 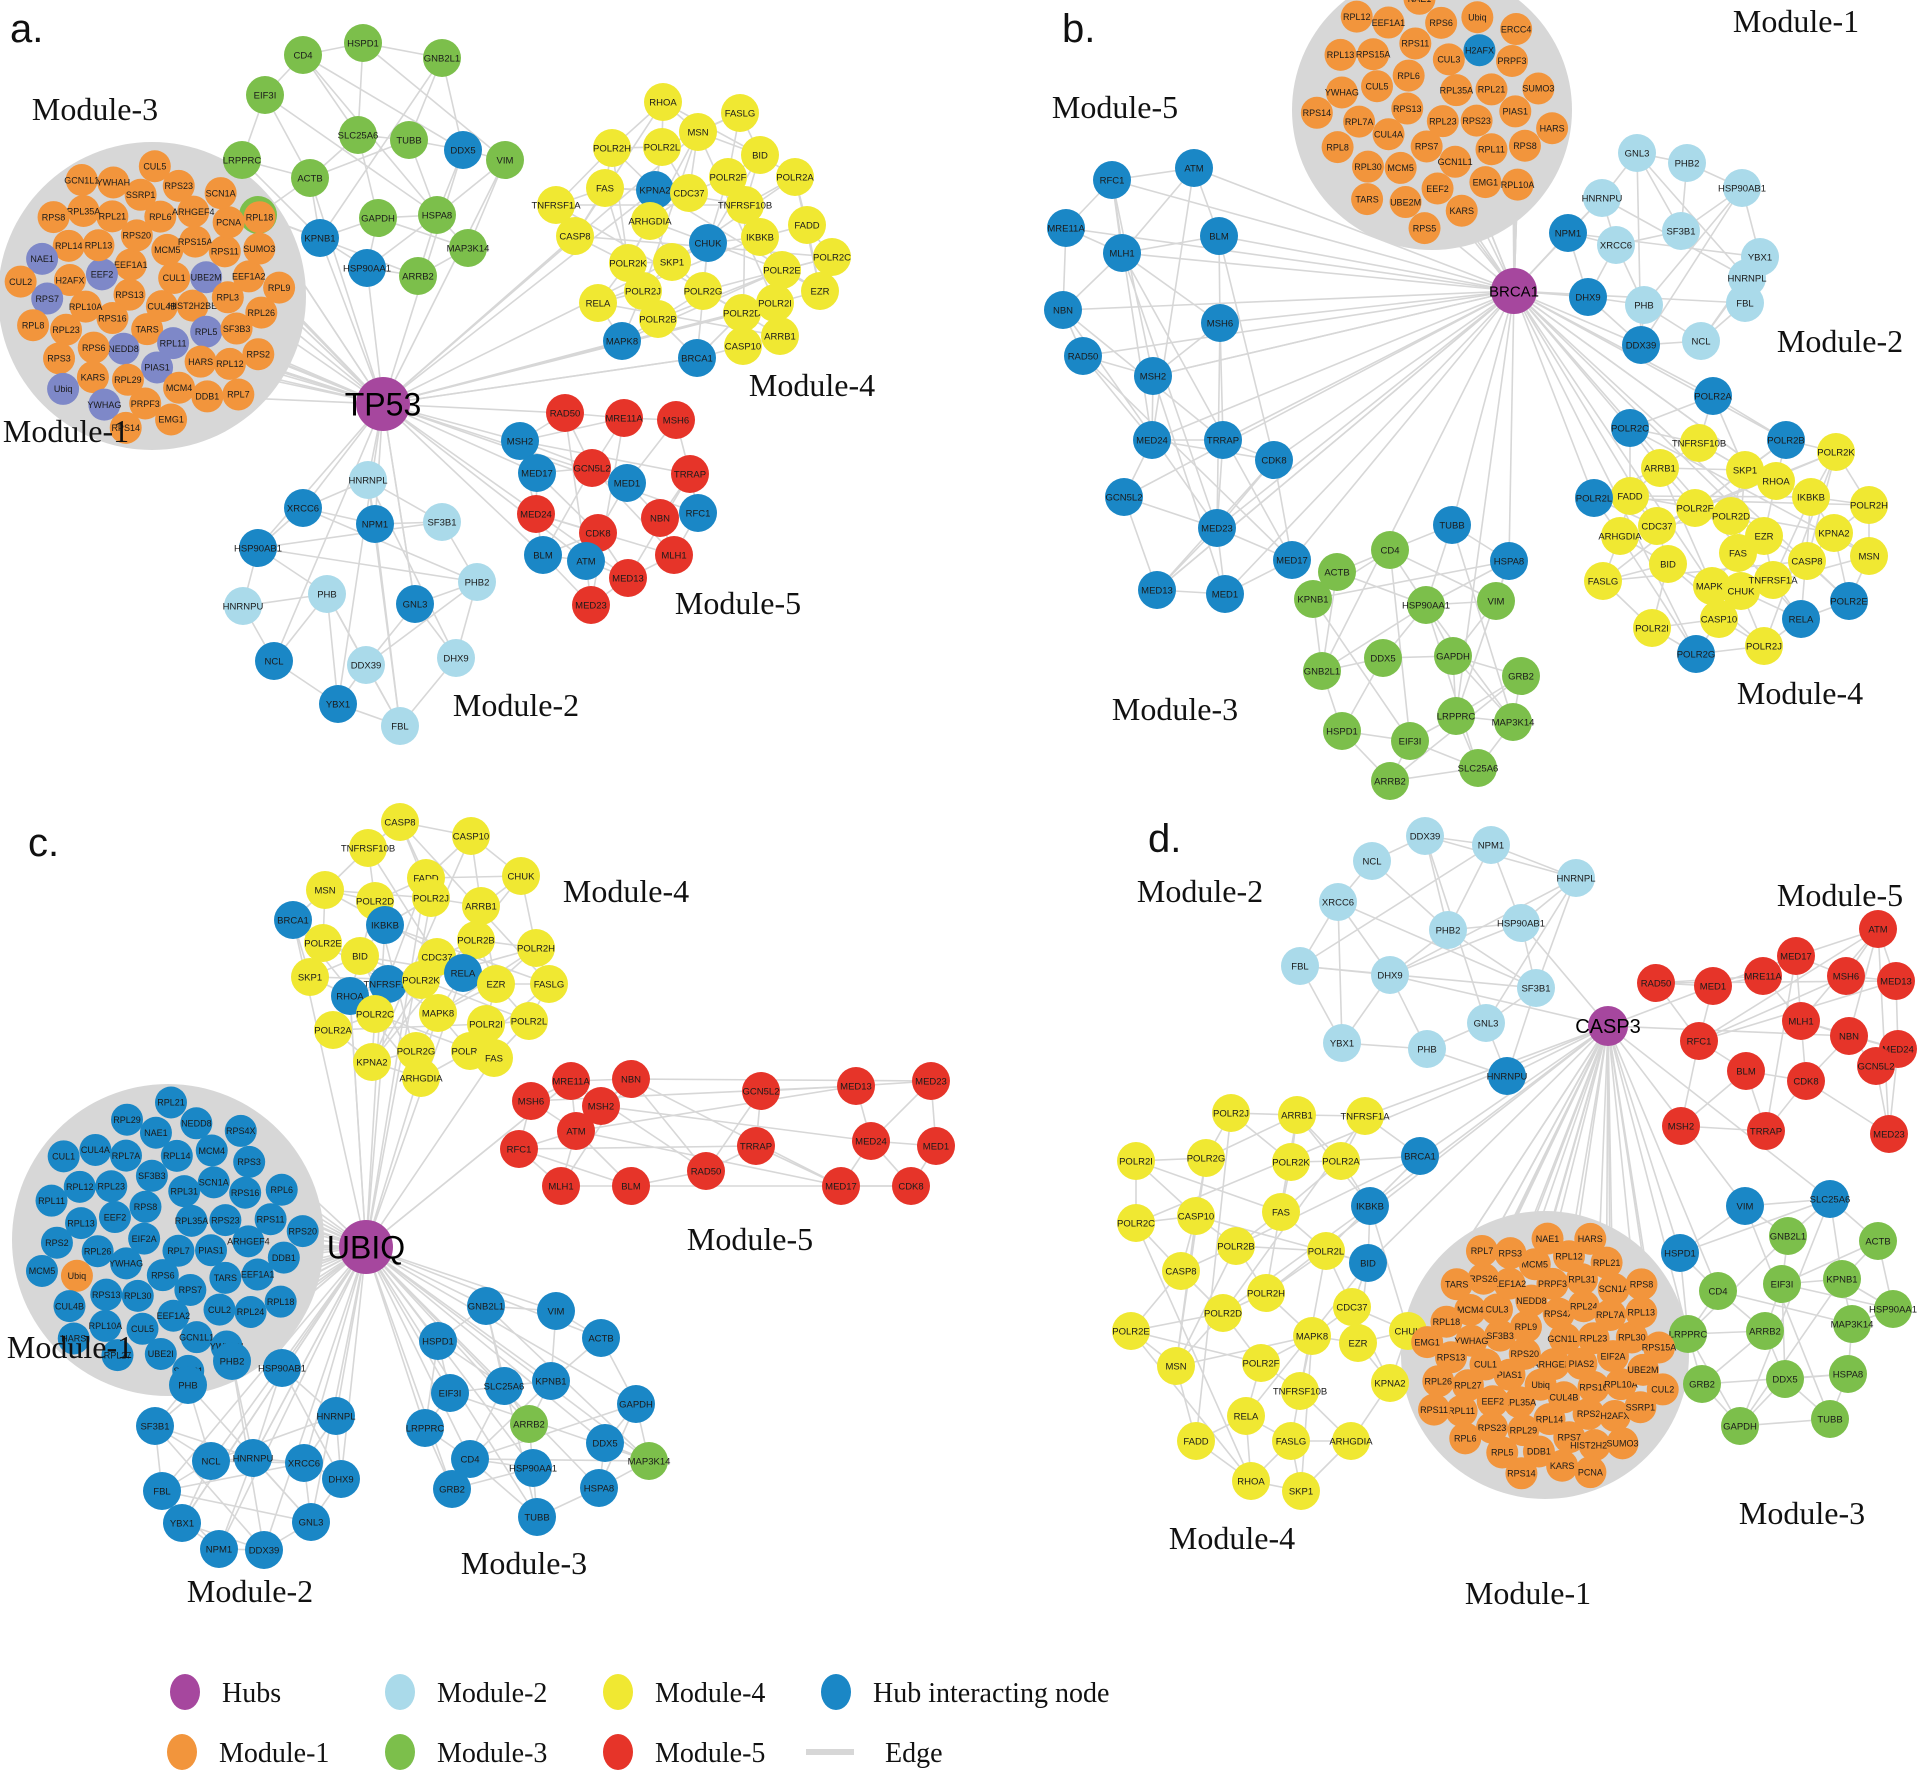 I want to click on node-HSPA8: HSPA8, so click(x=1848, y=1374).